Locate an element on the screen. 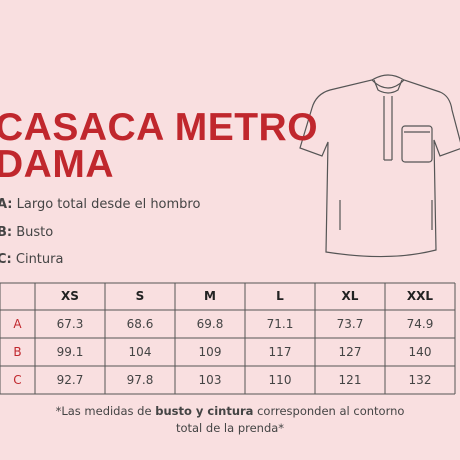  size-header: XS is located at coordinates (70, 296).